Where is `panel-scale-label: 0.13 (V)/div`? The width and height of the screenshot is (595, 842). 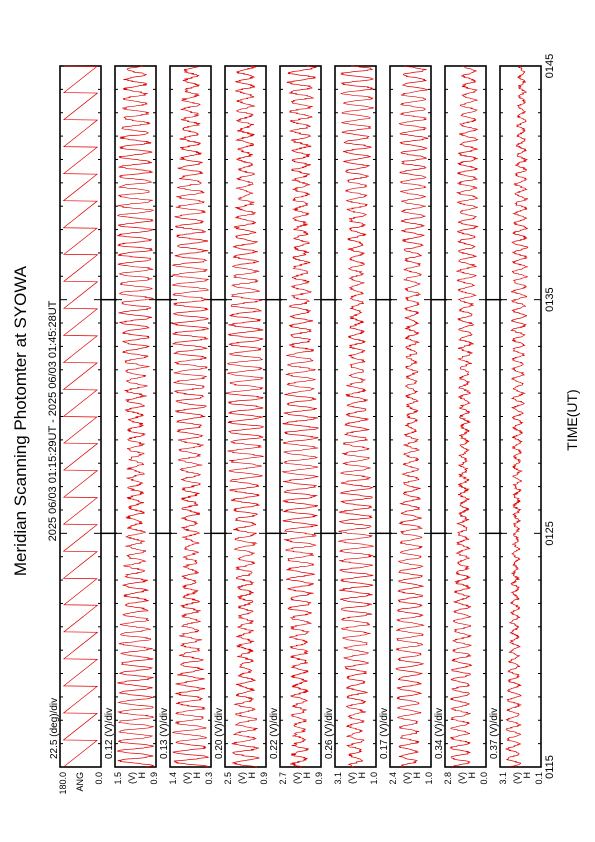
panel-scale-label: 0.13 (V)/div is located at coordinates (164, 733).